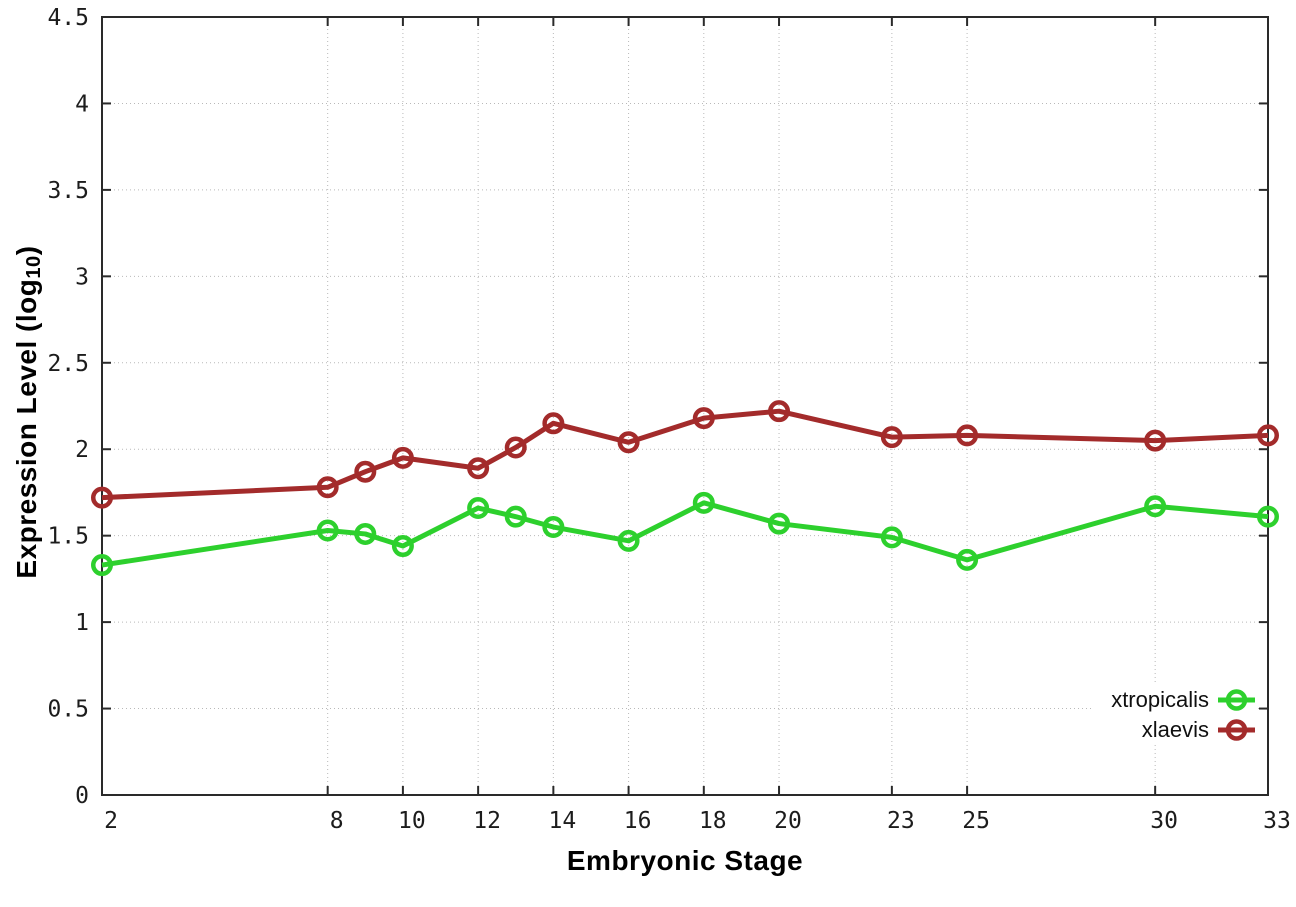 The height and width of the screenshot is (907, 1296). What do you see at coordinates (638, 821) in the screenshot?
I see `x-tick-label: 16` at bounding box center [638, 821].